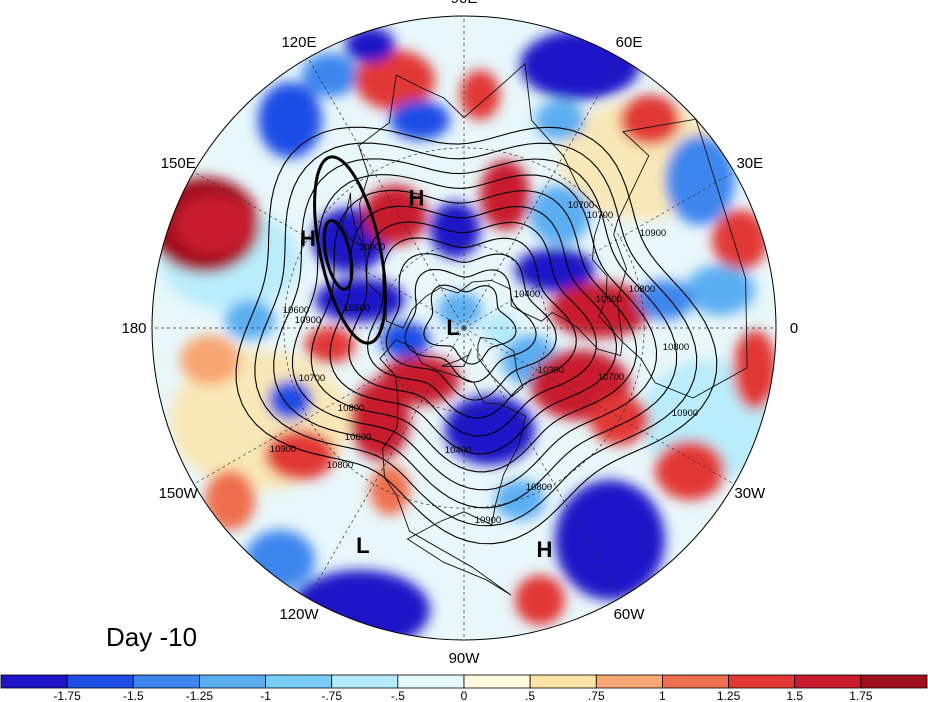 The width and height of the screenshot is (928, 702). What do you see at coordinates (331, 695) in the screenshot?
I see `colorbar-tick-label: -.75` at bounding box center [331, 695].